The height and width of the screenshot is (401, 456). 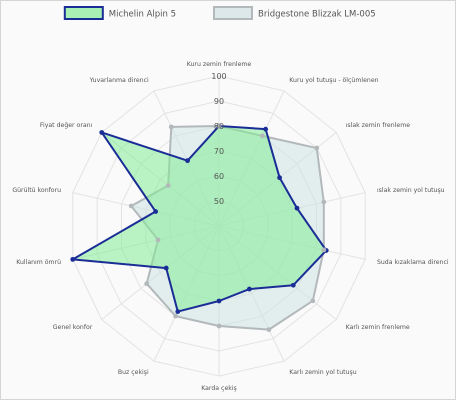 I want to click on tick-label: 90, so click(x=219, y=101).